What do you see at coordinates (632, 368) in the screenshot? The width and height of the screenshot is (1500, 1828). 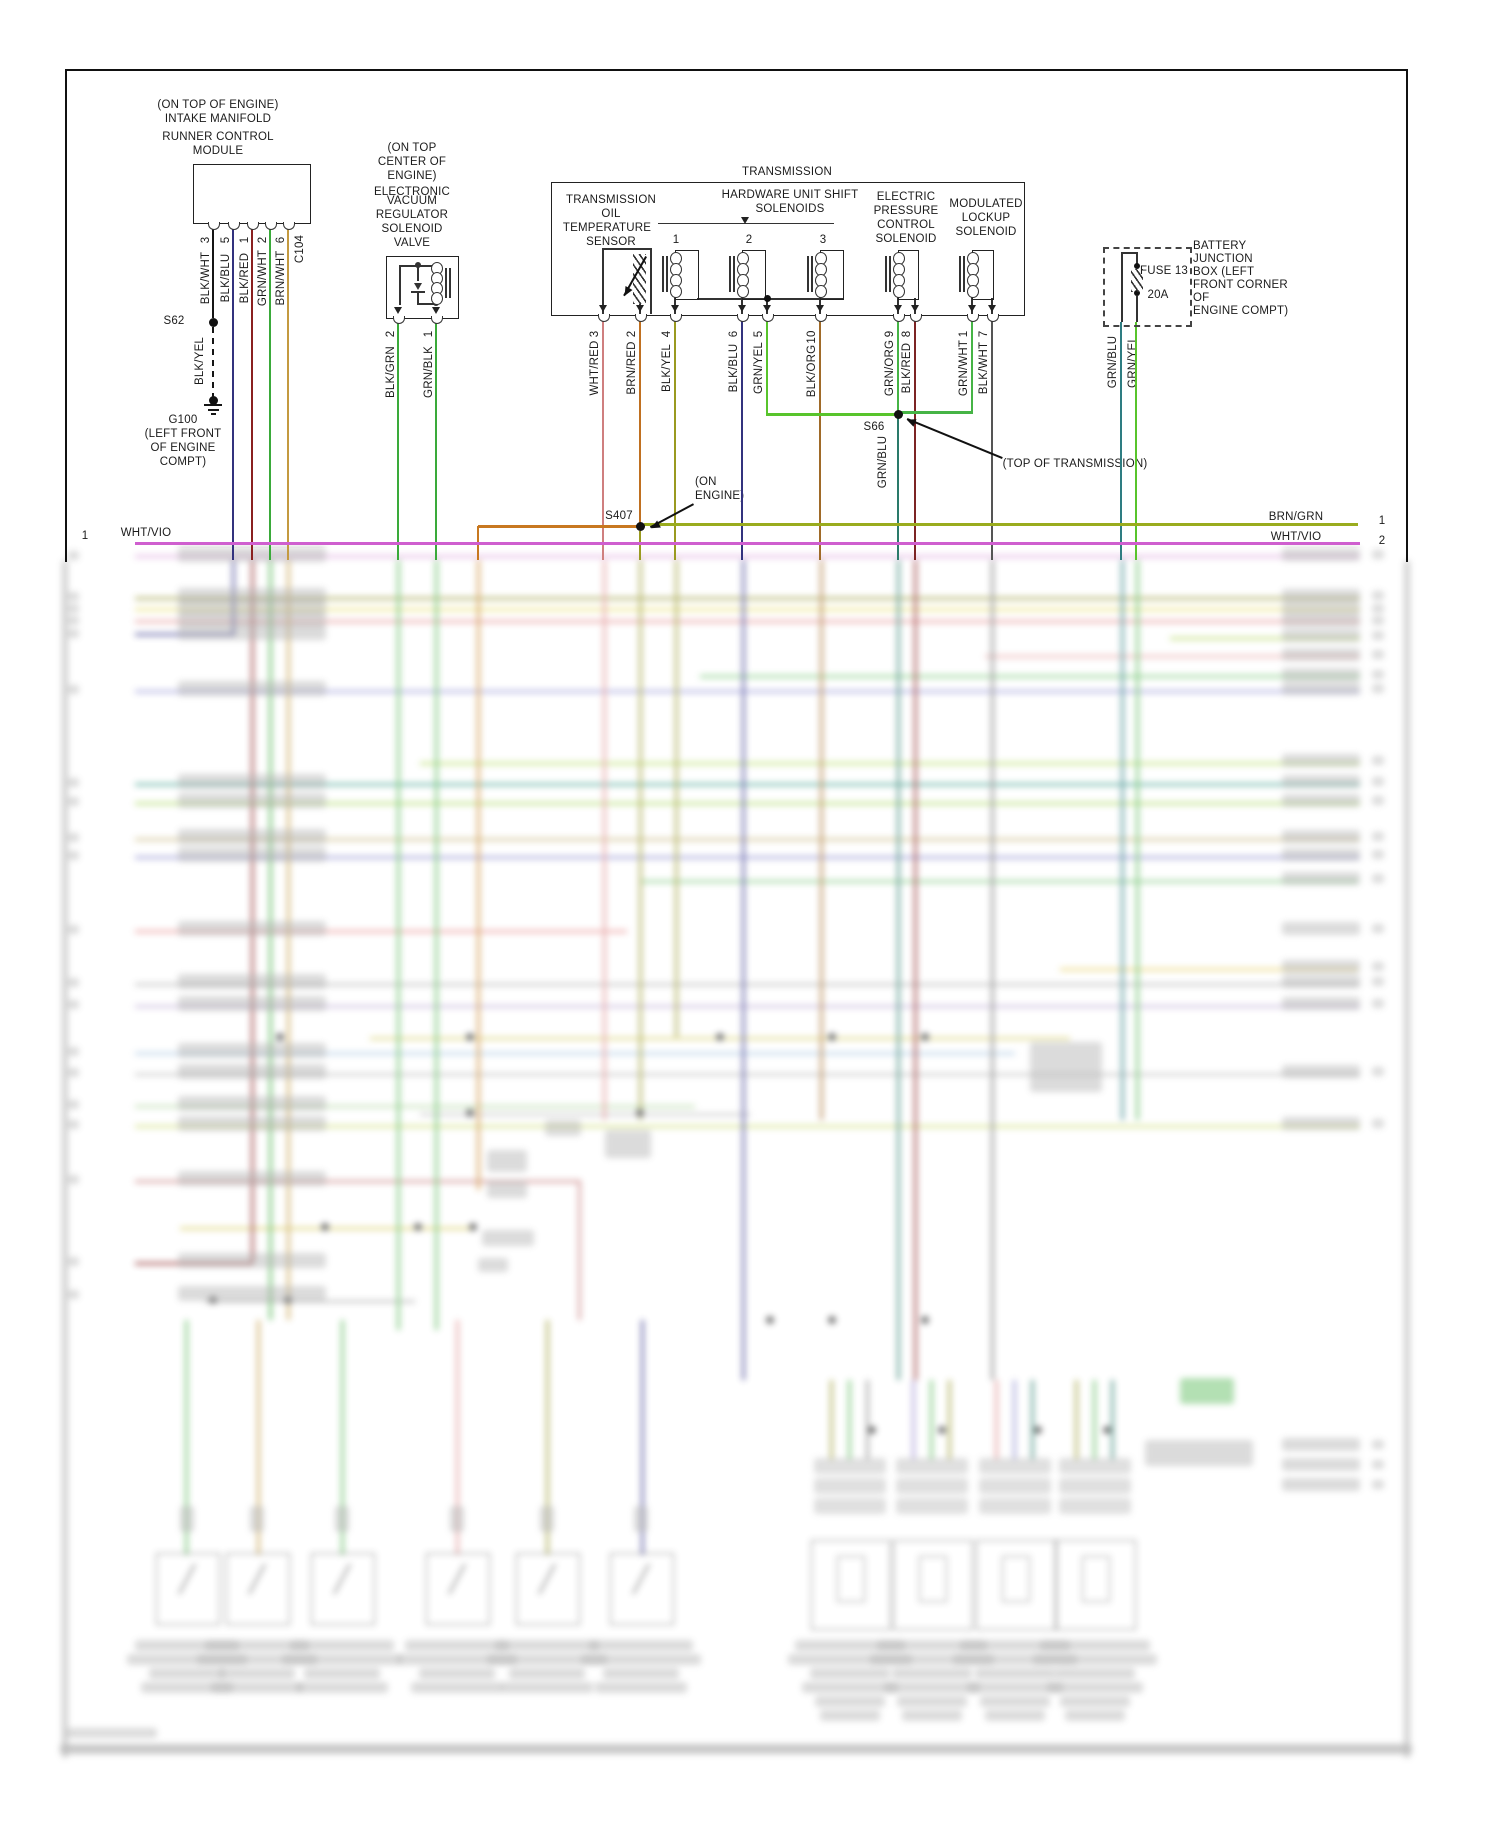 I see `twire-brnred: BRN/RED` at bounding box center [632, 368].